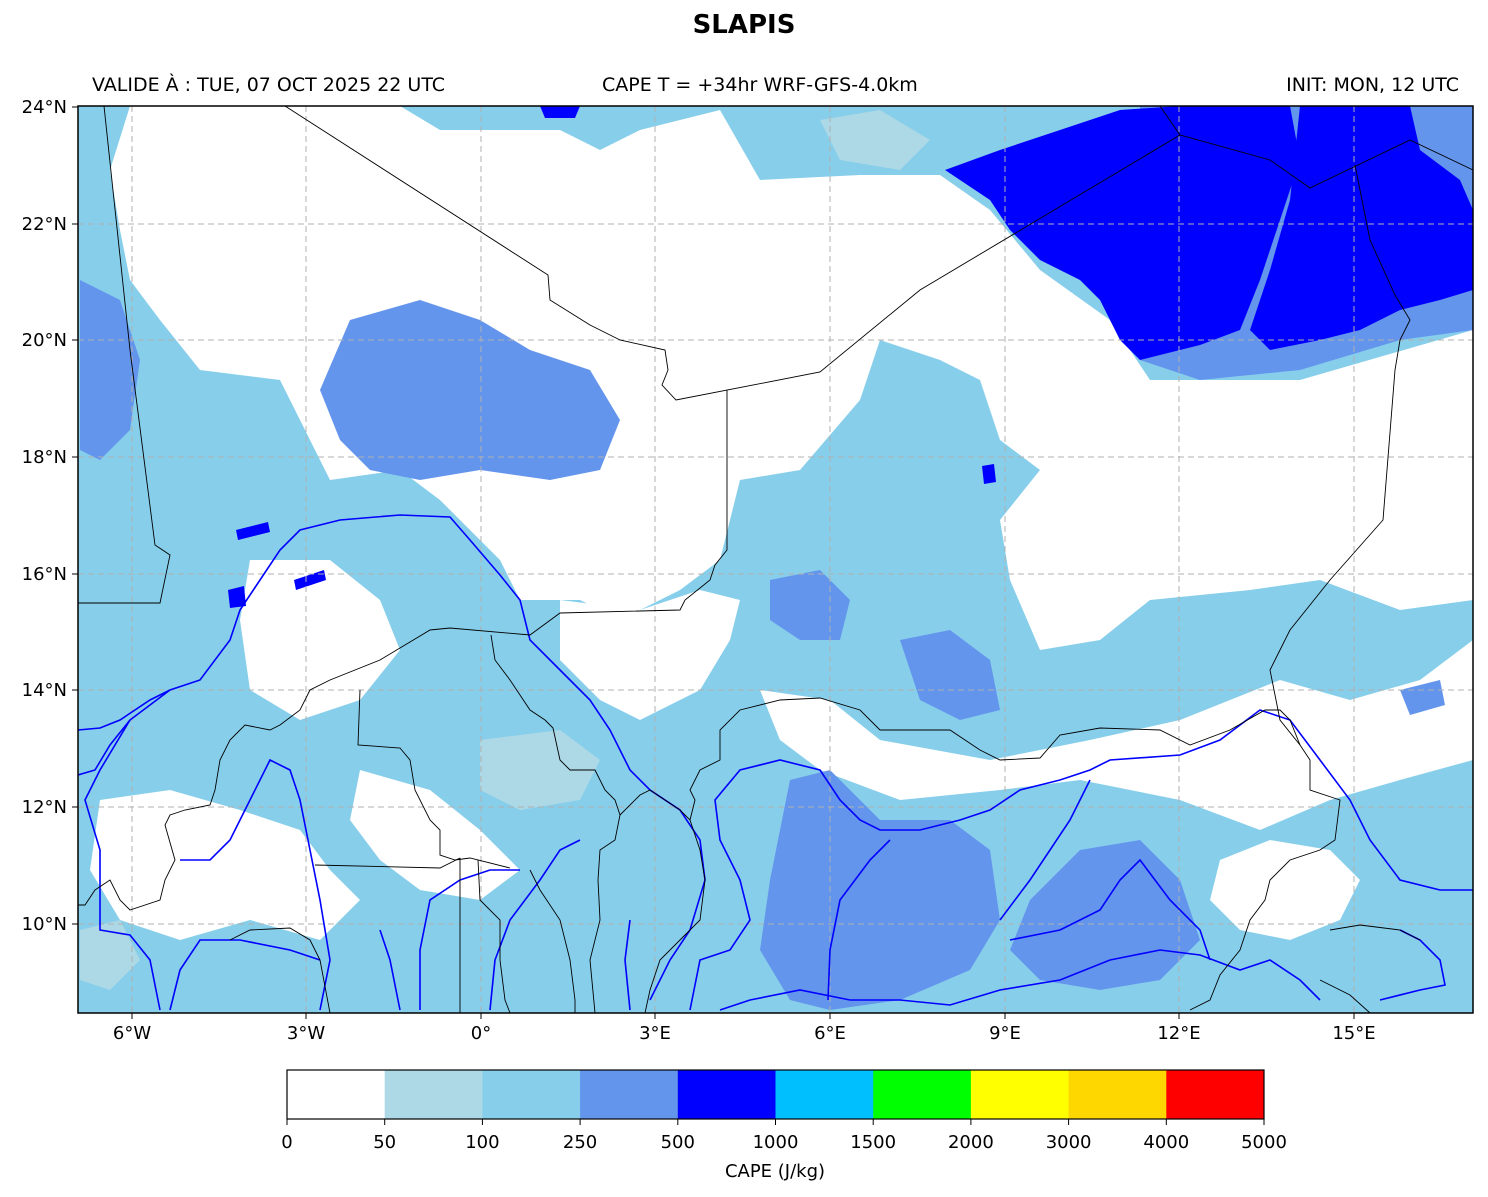 The width and height of the screenshot is (1488, 1197). I want to click on colorbar-tick-label: 250, so click(580, 1142).